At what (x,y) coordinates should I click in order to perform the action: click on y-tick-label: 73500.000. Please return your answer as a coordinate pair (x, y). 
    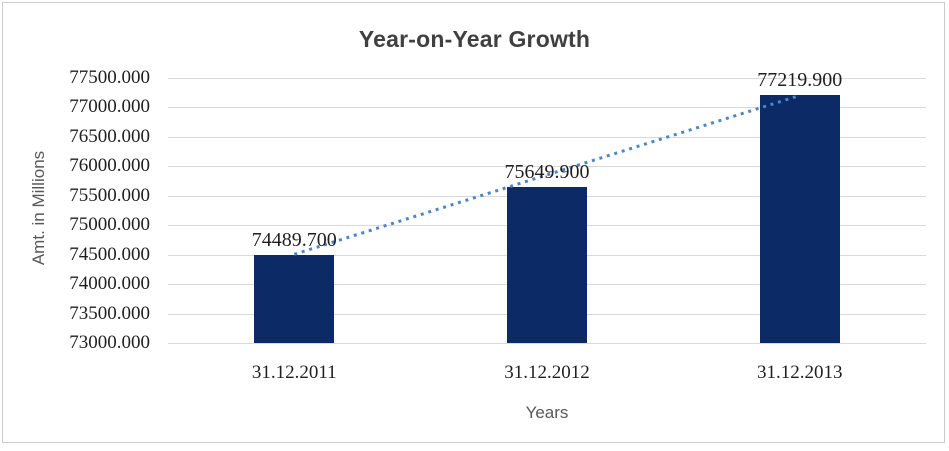
    Looking at the image, I should click on (109, 313).